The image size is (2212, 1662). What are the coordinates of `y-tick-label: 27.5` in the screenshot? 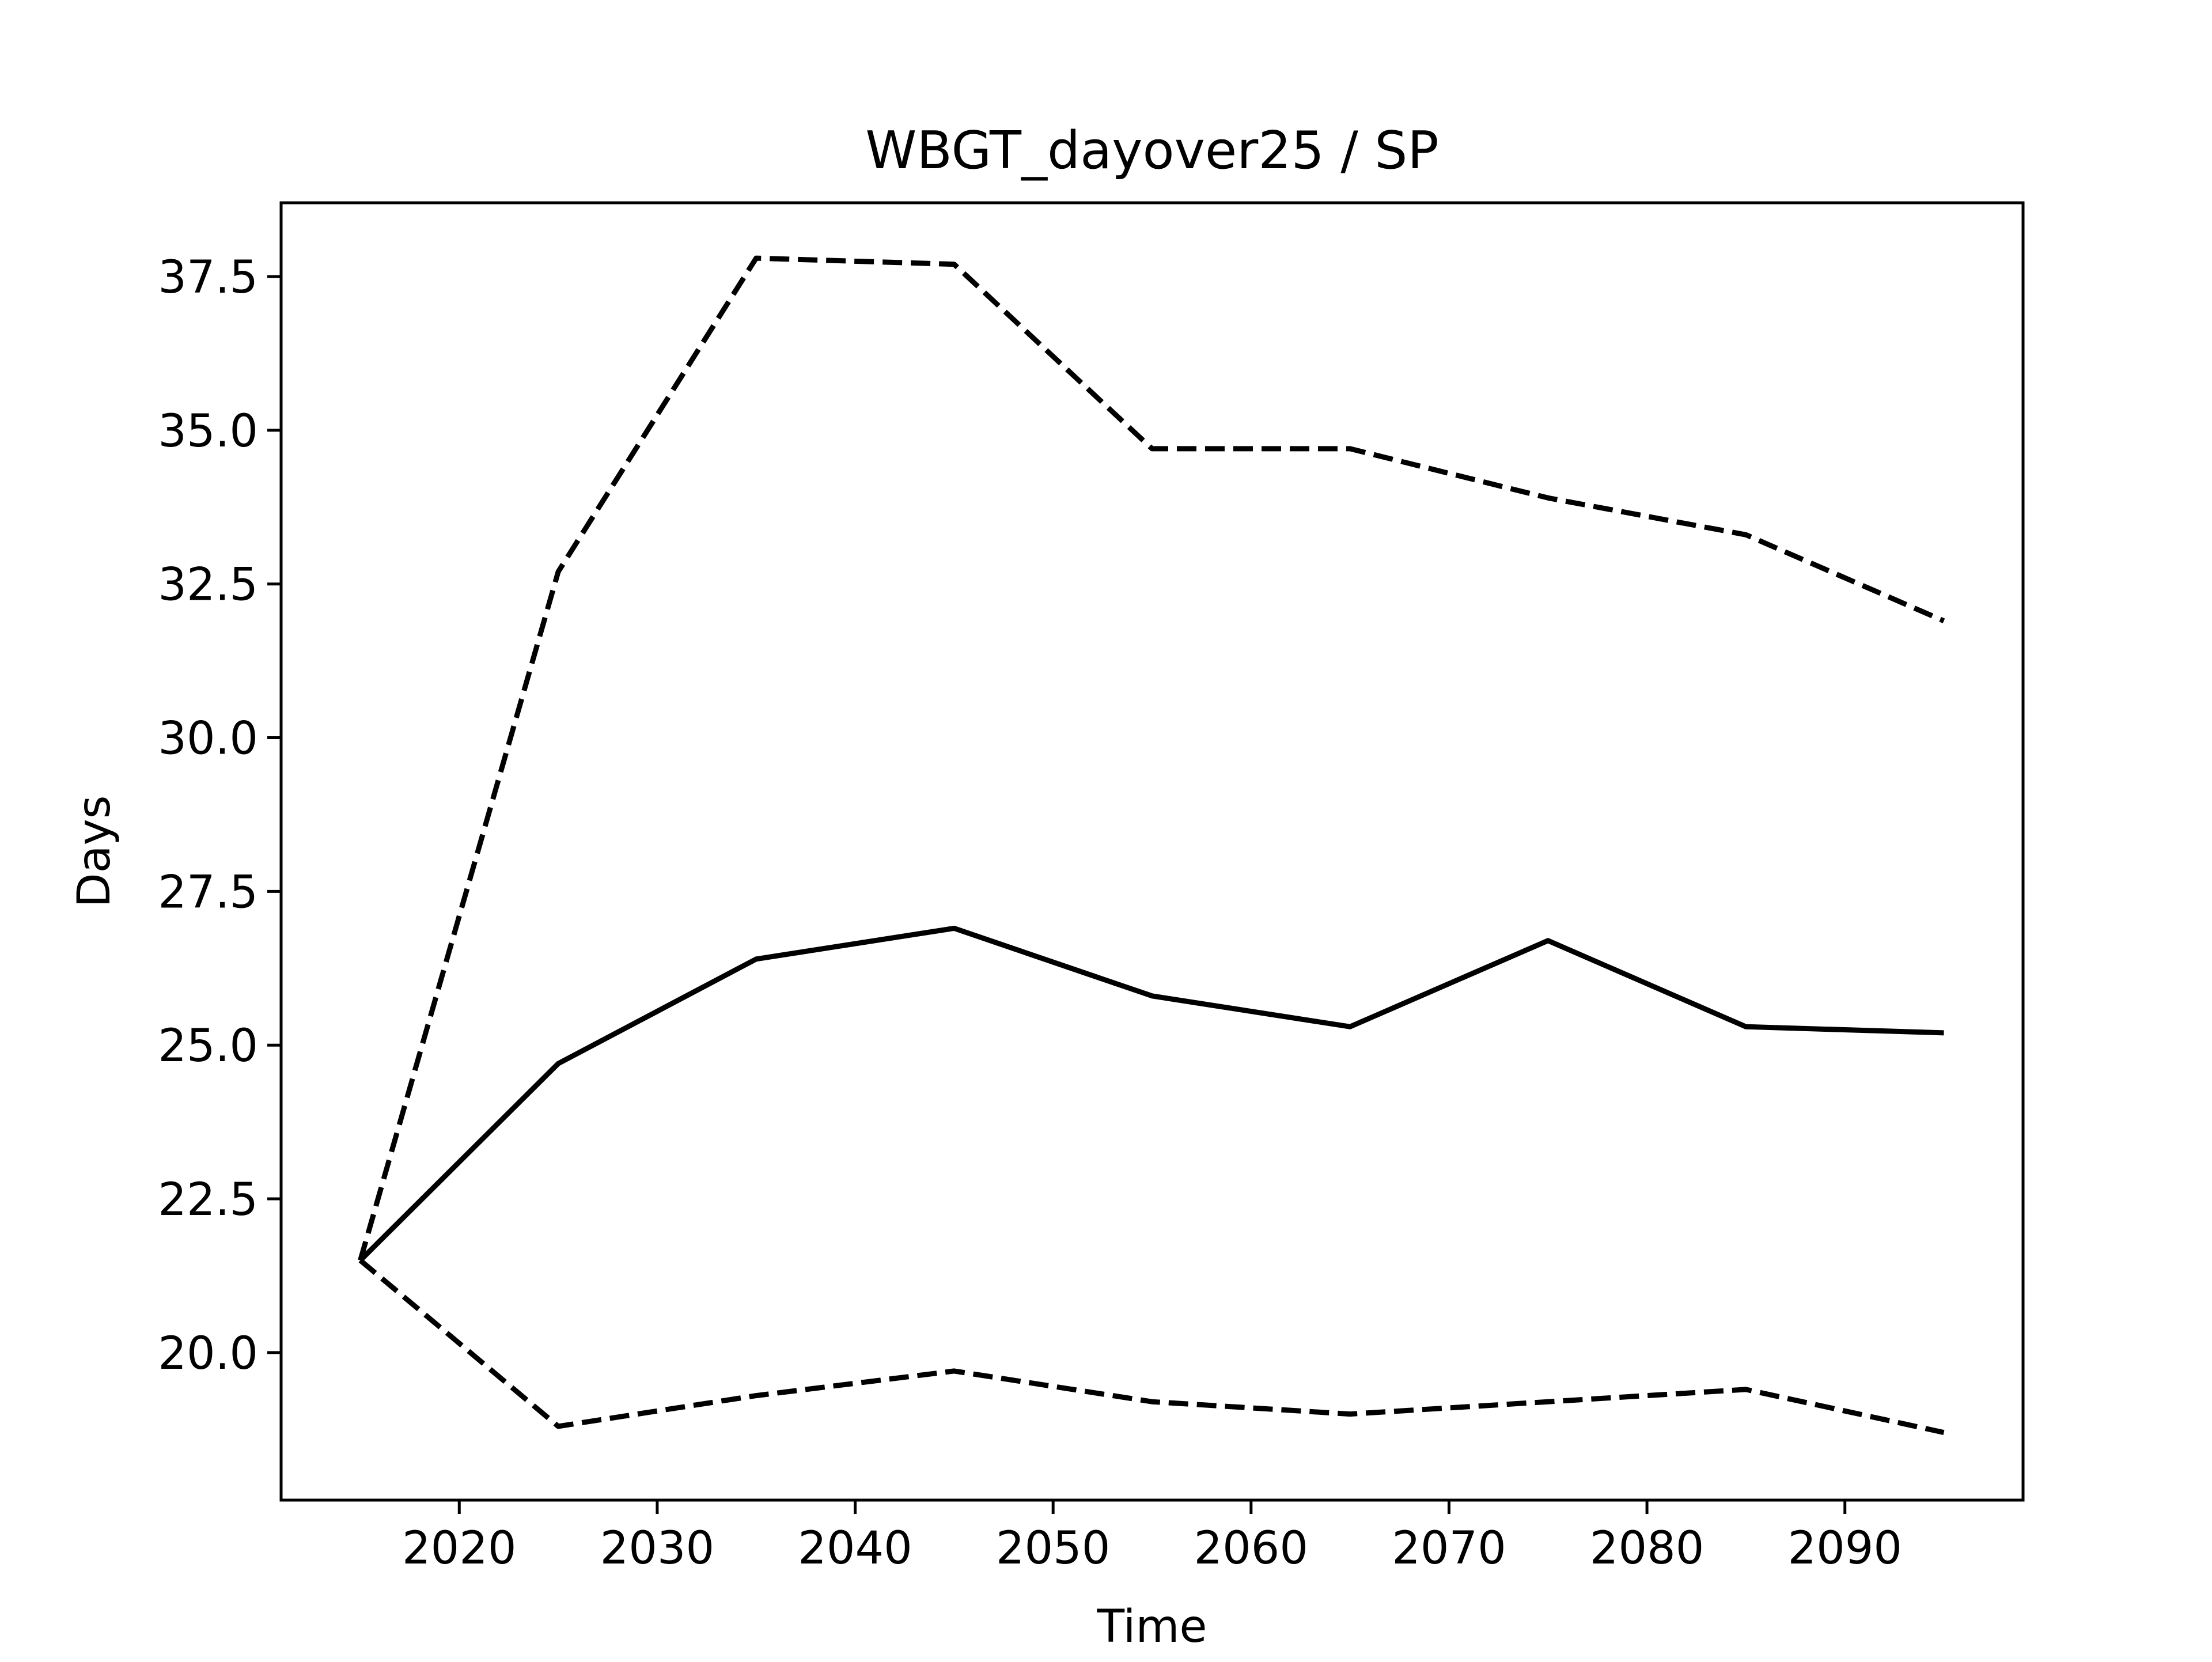 It's located at (208, 892).